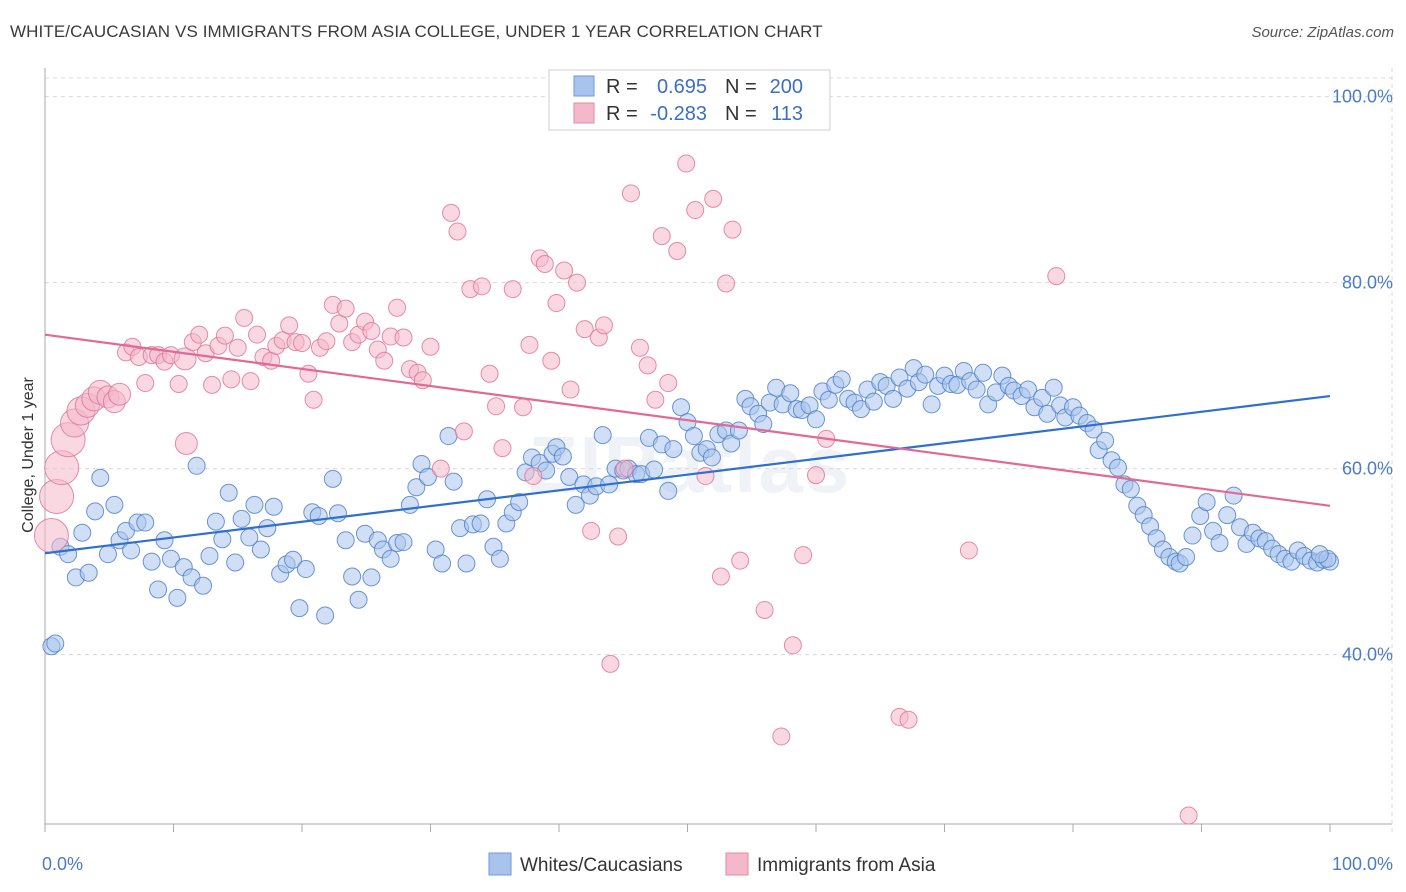 The image size is (1406, 892). Describe the element at coordinates (741, 87) in the screenshot. I see `legend-n-label-1: N =` at that location.